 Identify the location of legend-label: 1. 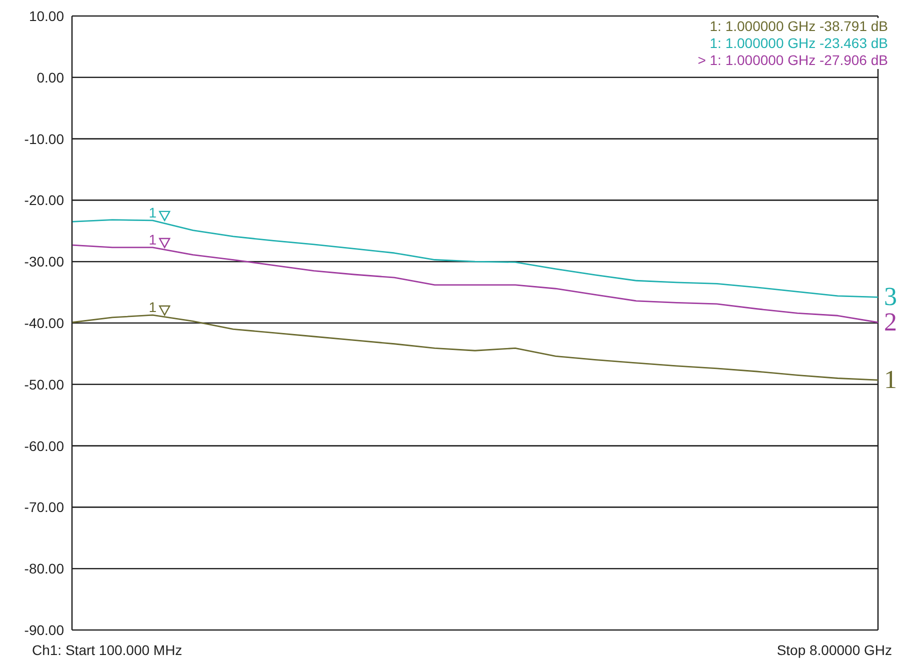
(152, 307).